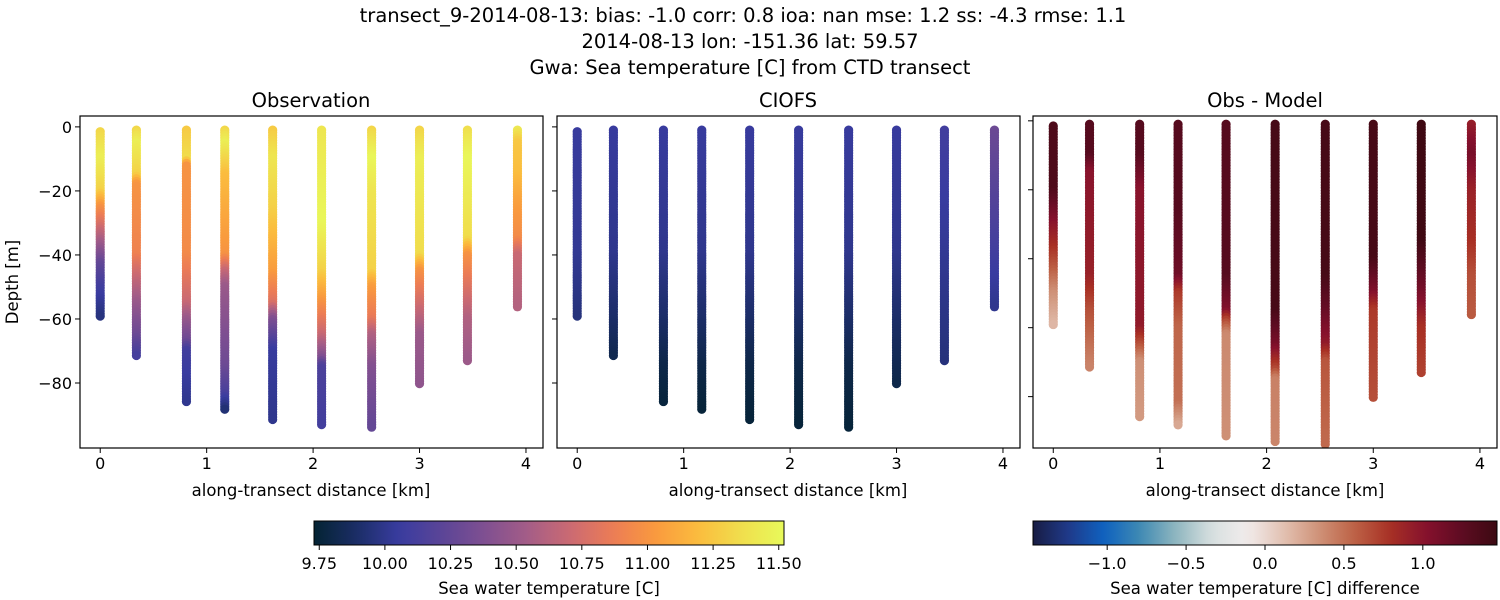 The image size is (1500, 600). I want to click on ytick-label: 0, so click(67, 127).